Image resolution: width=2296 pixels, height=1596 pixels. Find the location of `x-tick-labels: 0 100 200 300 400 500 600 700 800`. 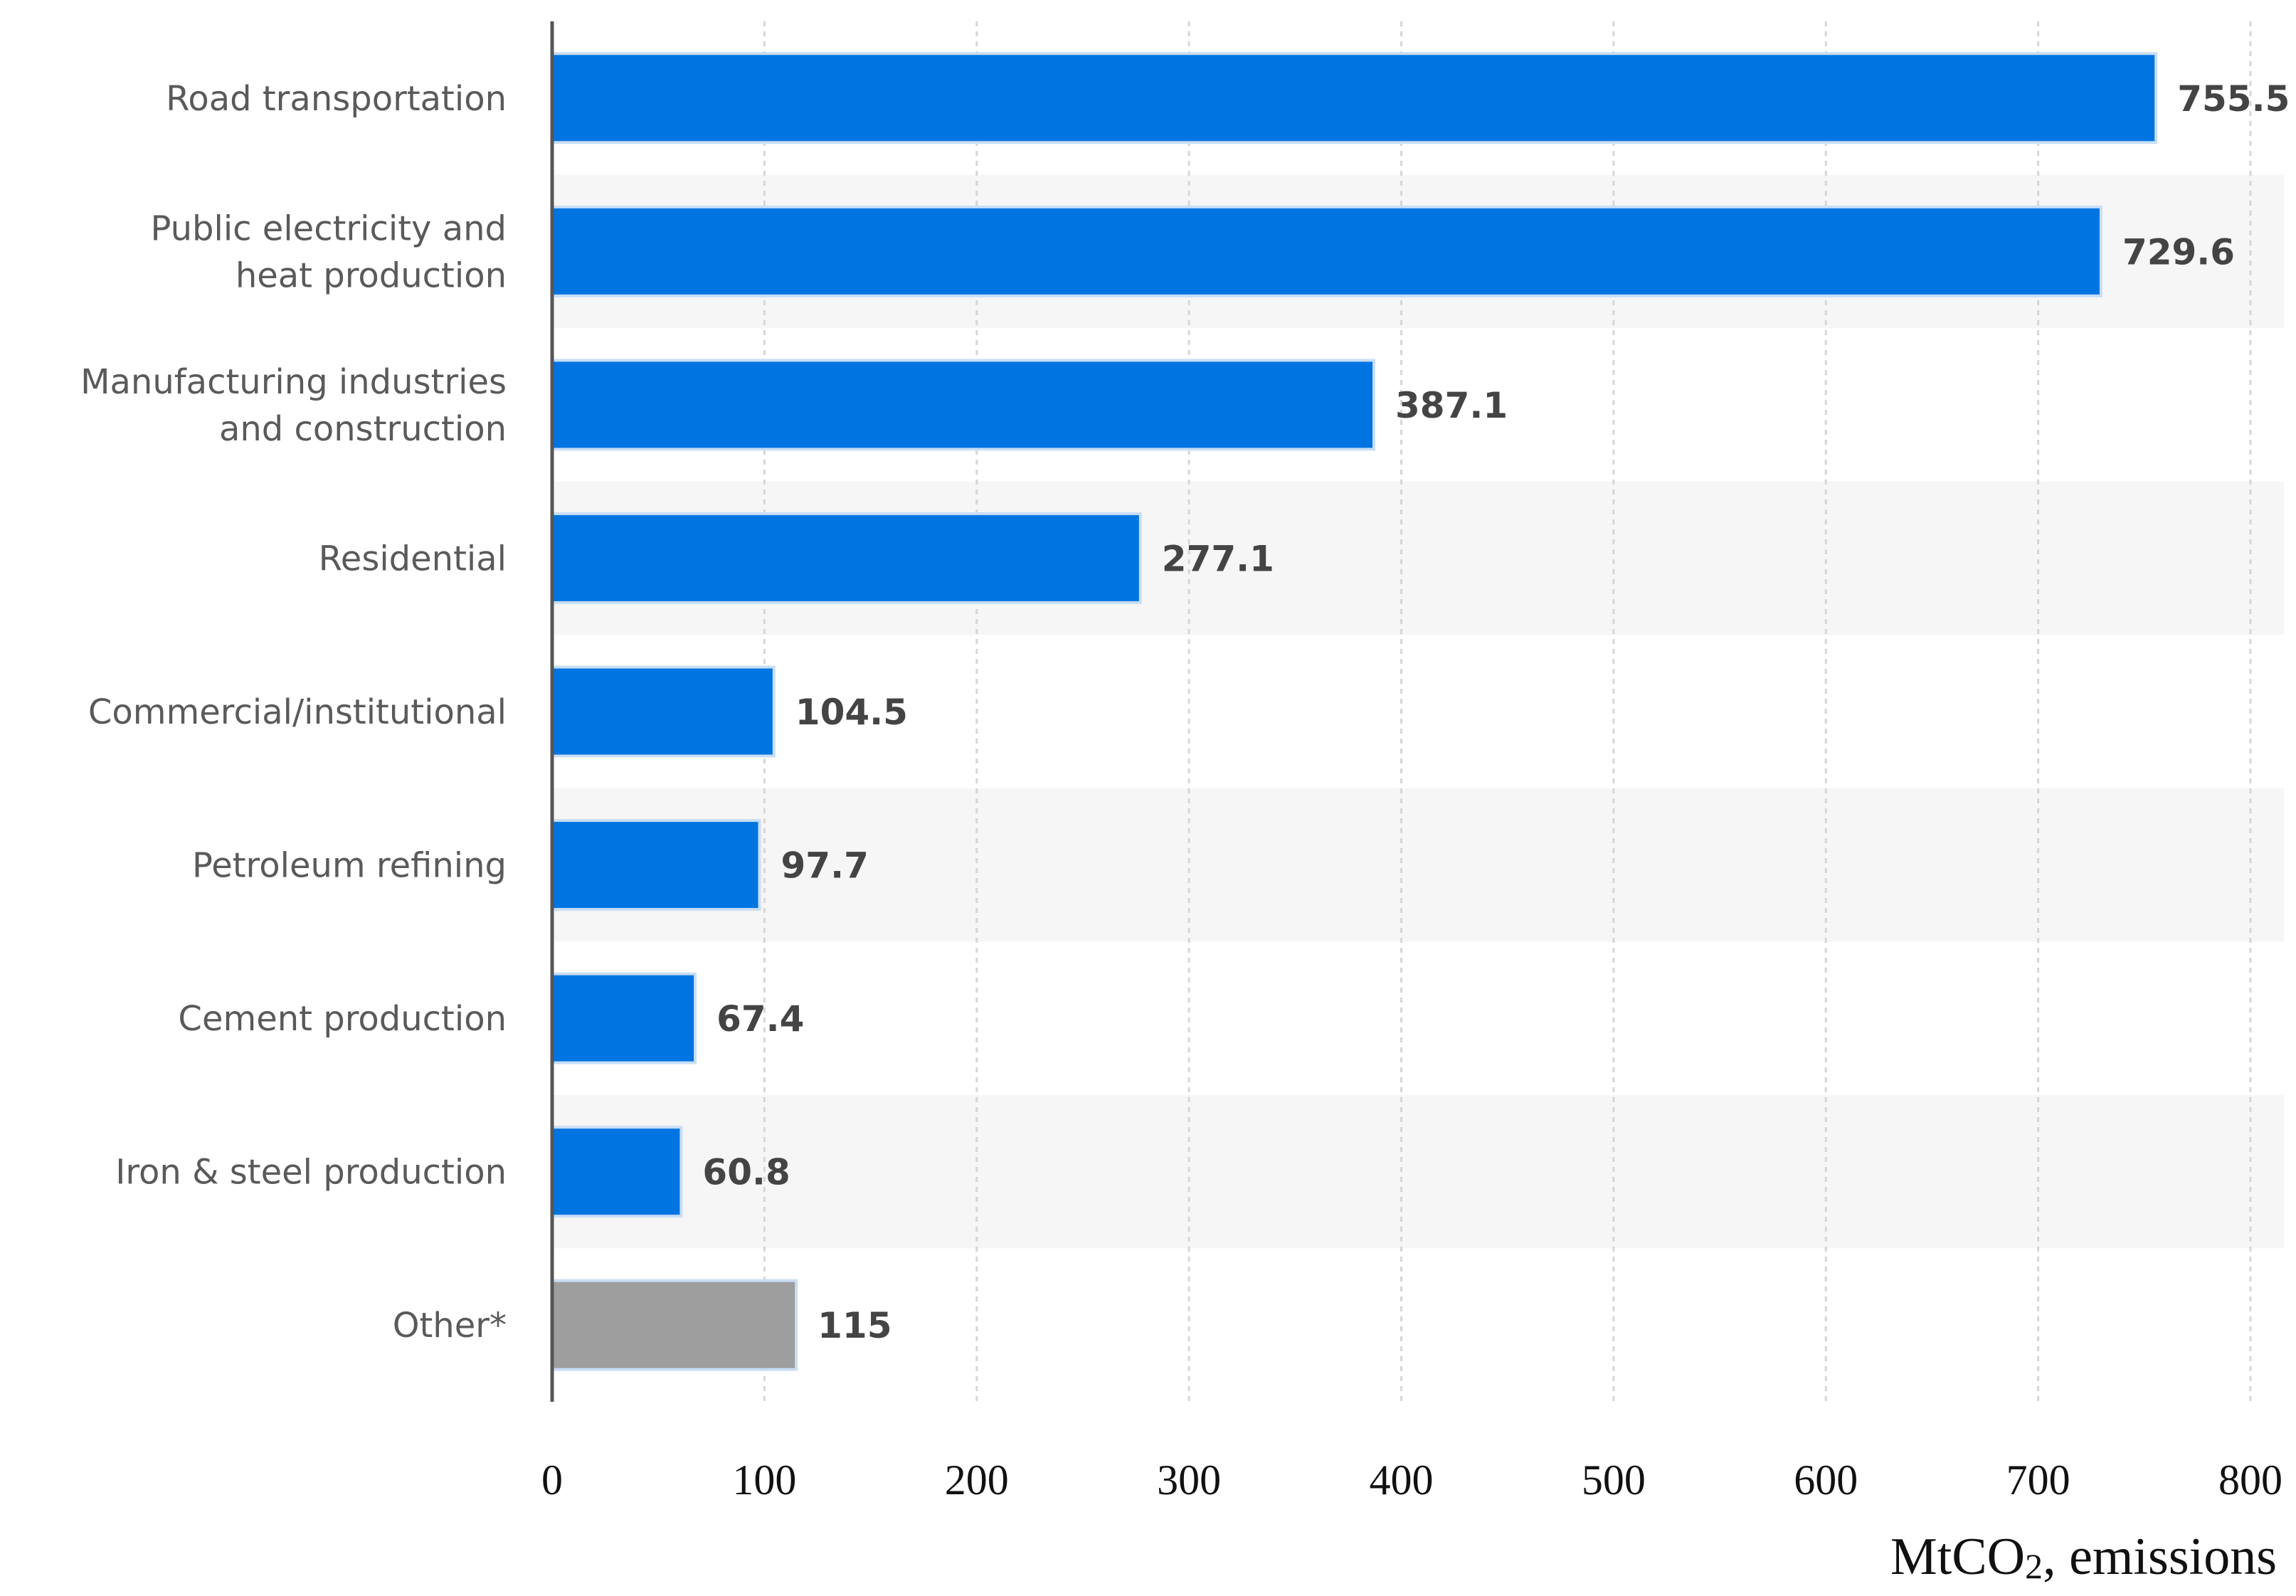

x-tick-labels: 0 100 200 300 400 500 600 700 800 is located at coordinates (1411, 1480).